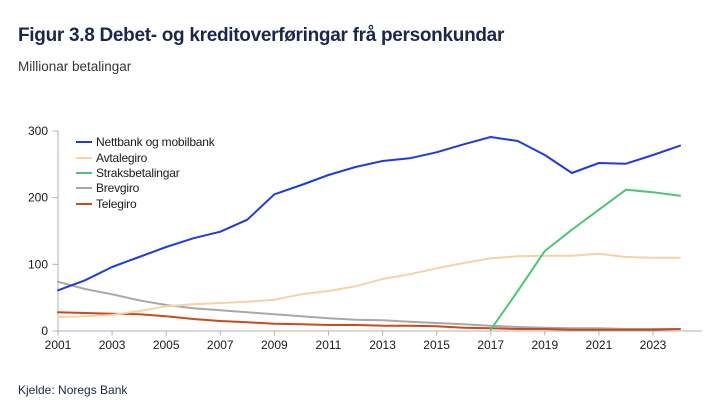 This screenshot has width=722, height=410. I want to click on legend-item-straksbetalingar: Straksbetalingar, so click(145, 173).